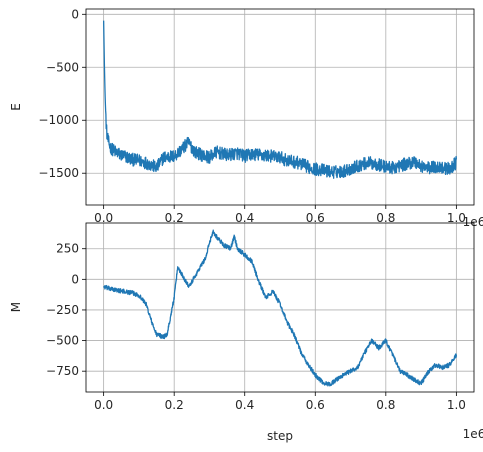  I want to click on y-axis-label: M, so click(16, 307).